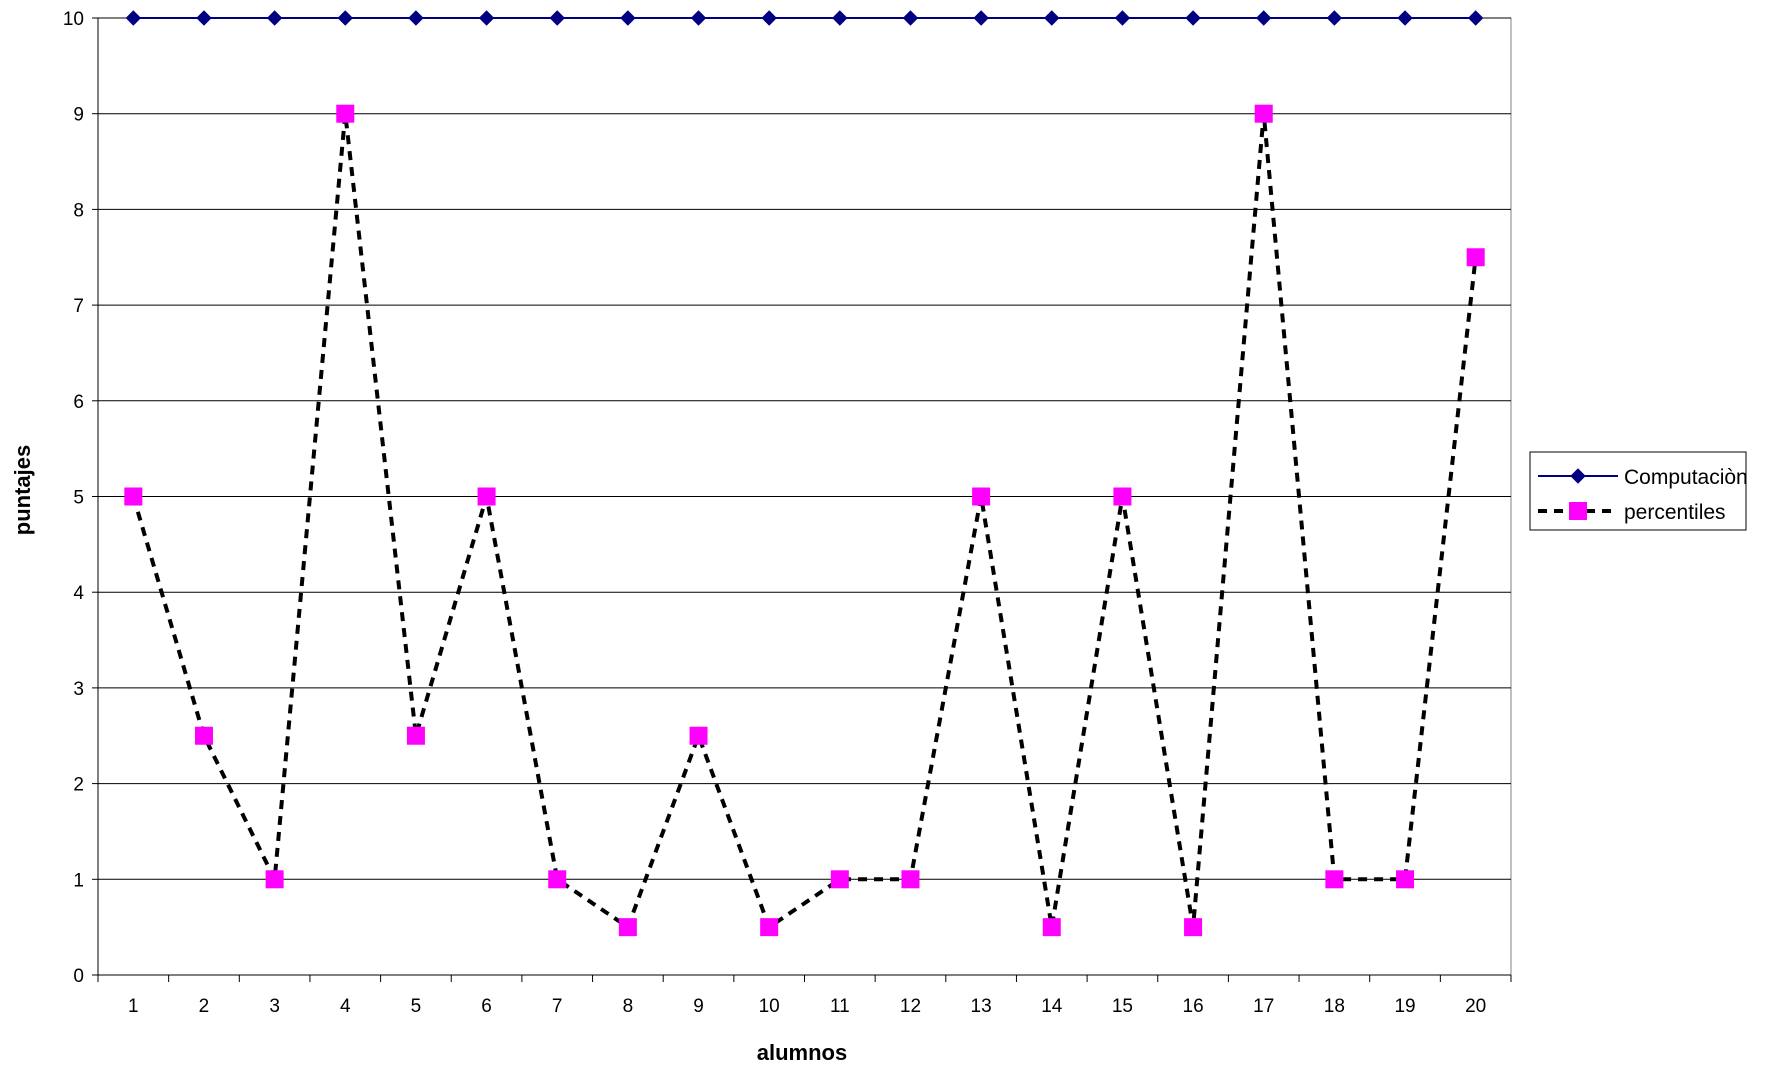  What do you see at coordinates (204, 1006) in the screenshot?
I see `x-tick-label: 2` at bounding box center [204, 1006].